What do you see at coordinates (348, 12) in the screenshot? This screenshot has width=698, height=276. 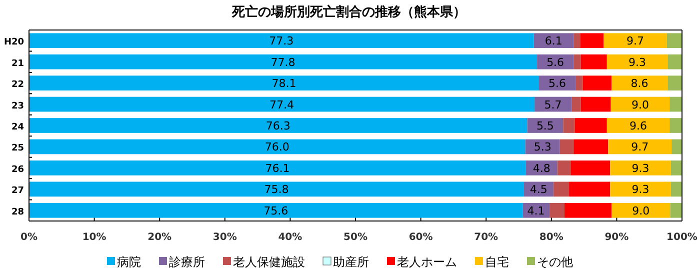 I see `chart-title: 死亡の場所別死亡割合の推移（熊本県）` at bounding box center [348, 12].